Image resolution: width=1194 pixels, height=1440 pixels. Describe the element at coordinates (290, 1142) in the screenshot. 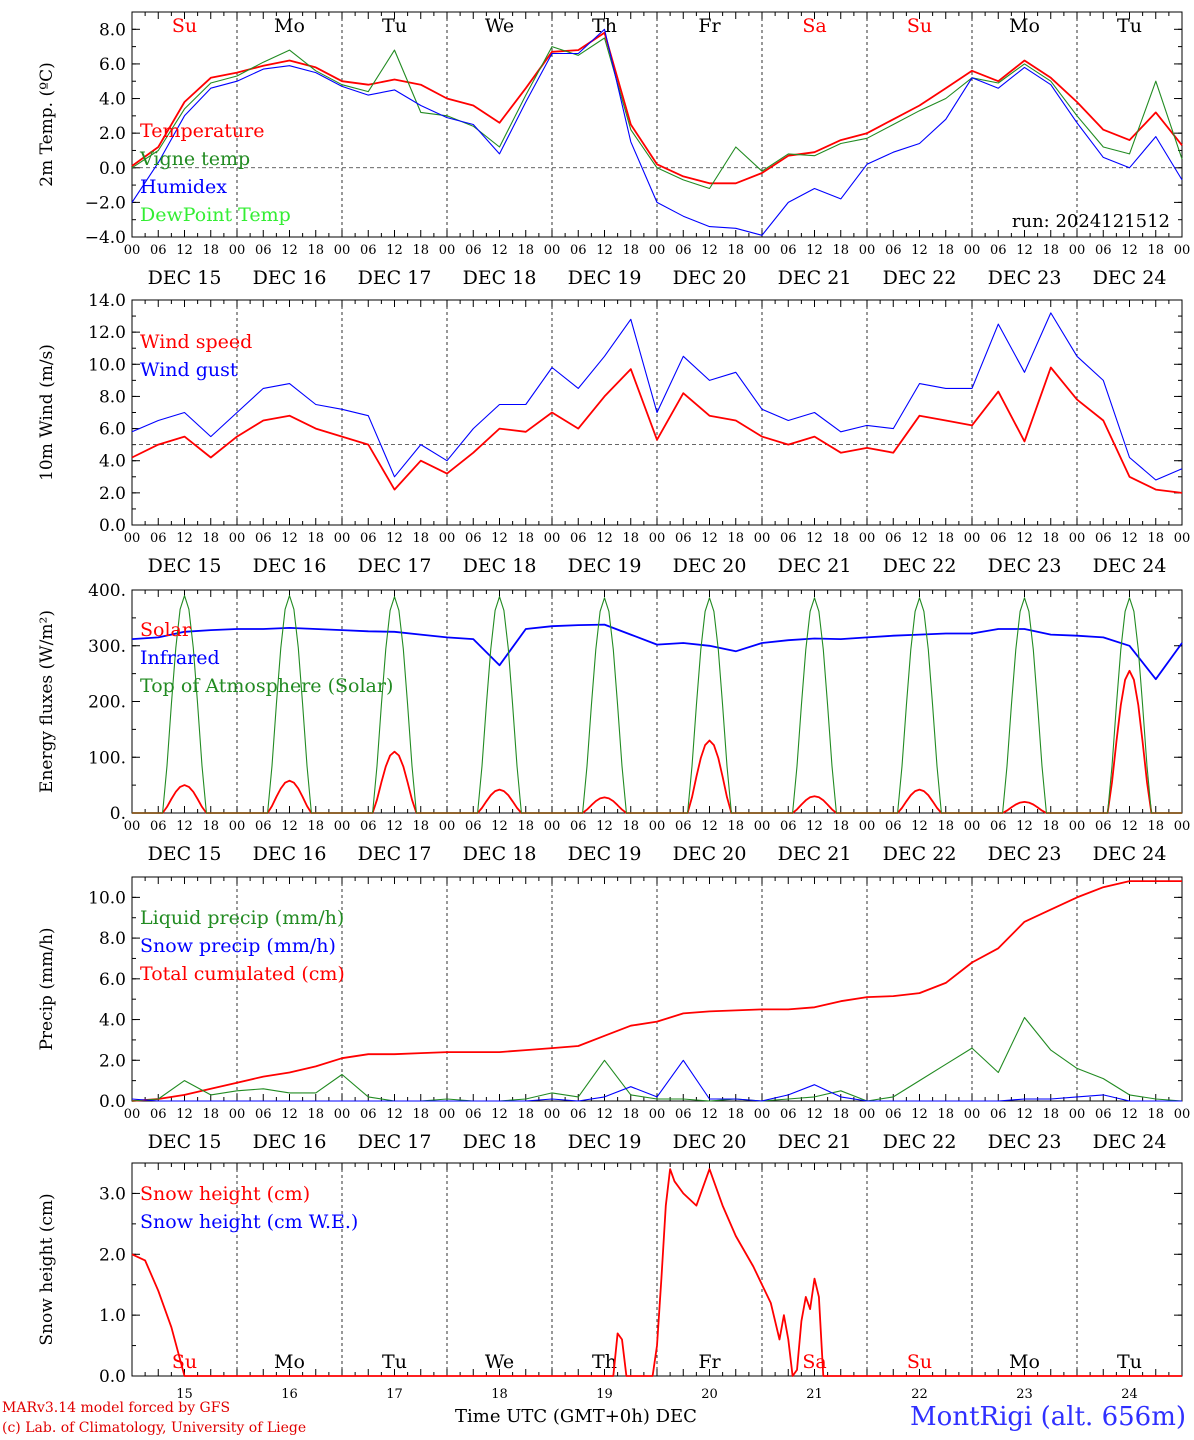

I see `date-label: DEC 16` at that location.